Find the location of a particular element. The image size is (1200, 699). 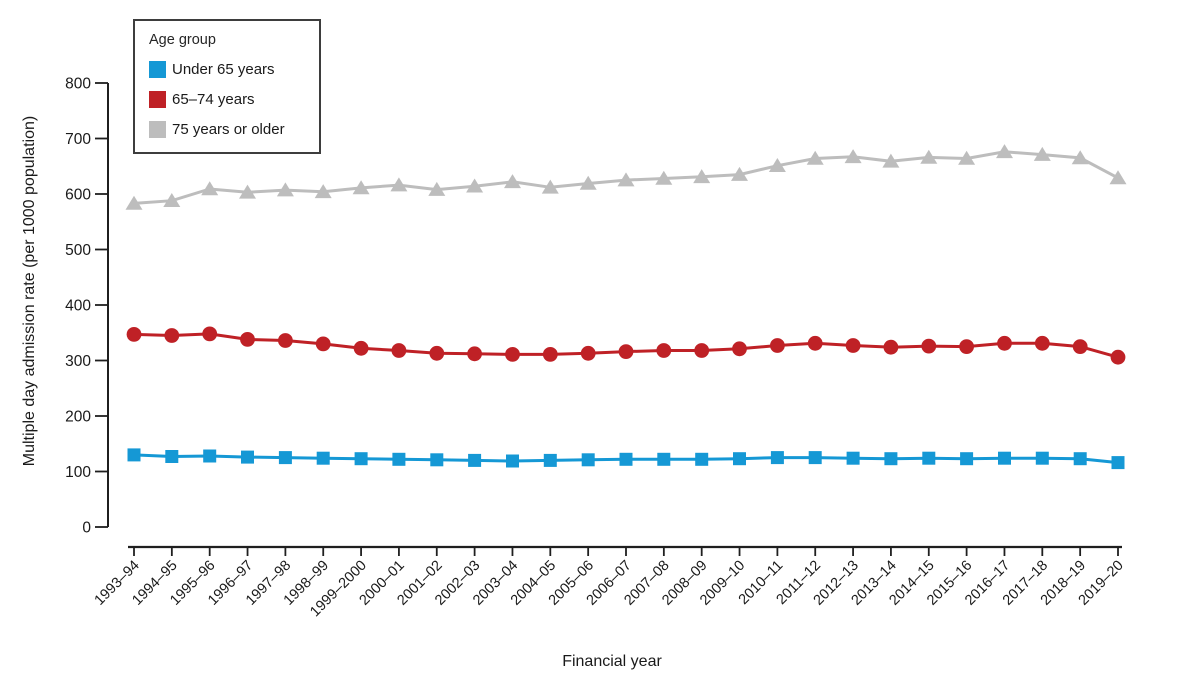

y-tick-label: 800 is located at coordinates (78, 84).